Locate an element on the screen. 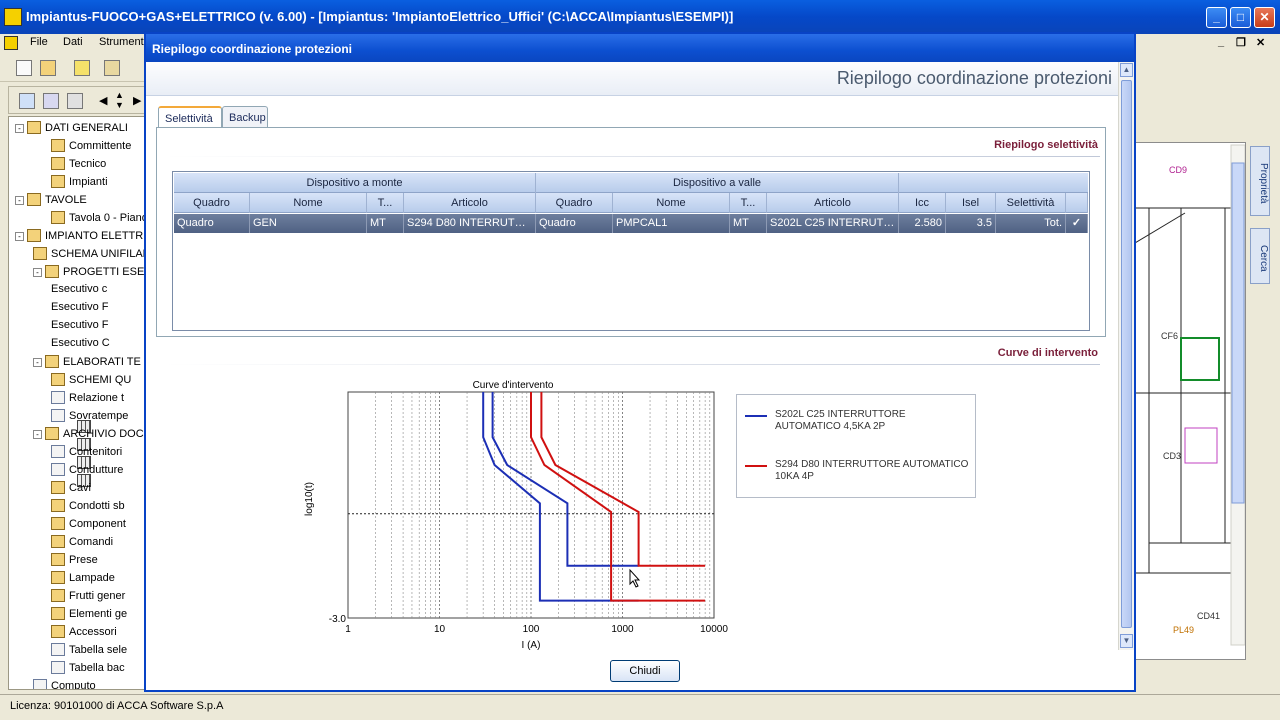 Image resolution: width=1280 pixels, height=720 pixels. dialog-titlebar: Riepilogo coordinazione protezioni is located at coordinates (640, 48).